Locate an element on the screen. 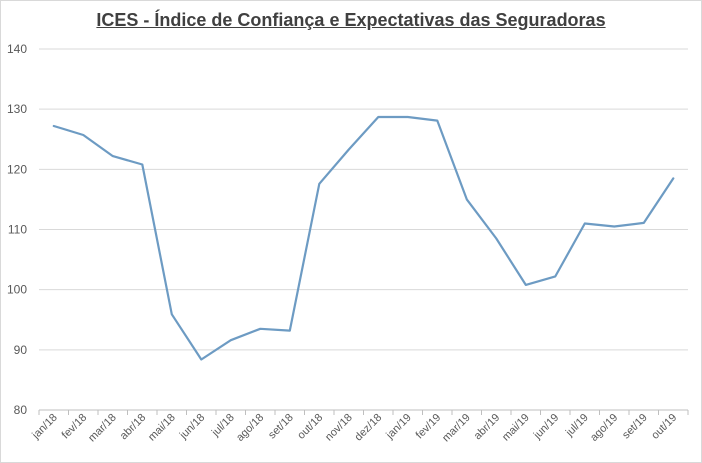 The image size is (702, 463). x-tick-label: jul/18 is located at coordinates (223, 426).